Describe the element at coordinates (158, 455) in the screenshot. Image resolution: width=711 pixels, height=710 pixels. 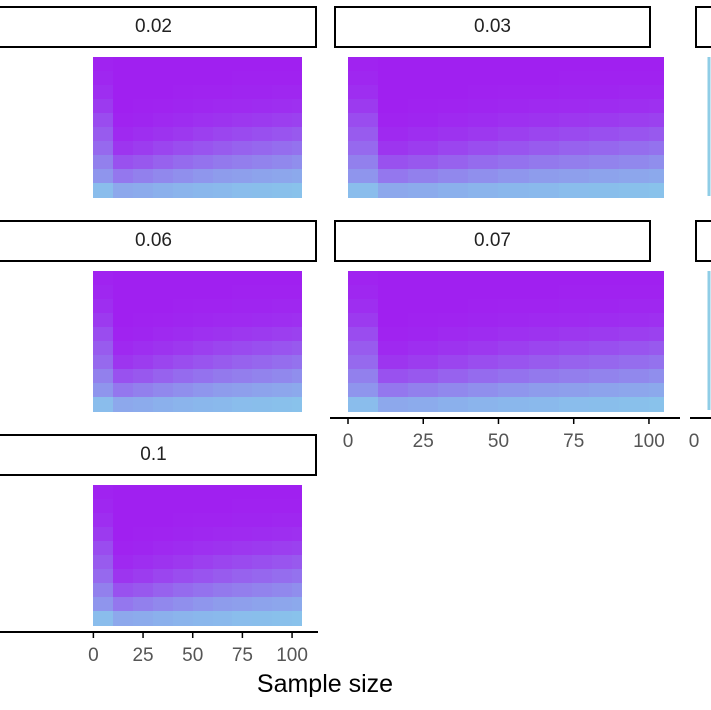
I see `facet-strip-label: 0.1` at that location.